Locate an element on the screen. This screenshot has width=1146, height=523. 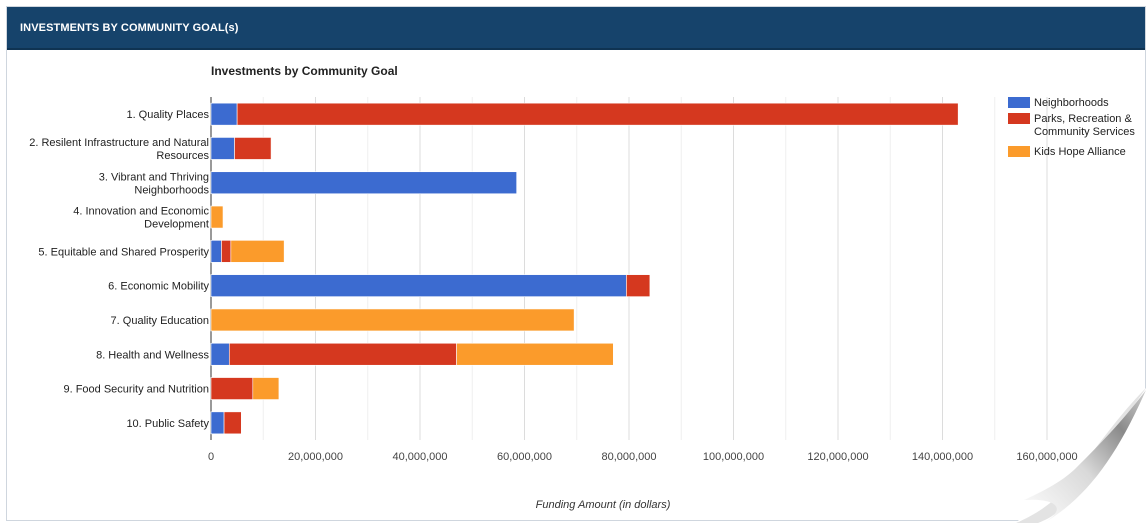
x-axis-title: Funding Amount (in dollars) is located at coordinates (603, 505).